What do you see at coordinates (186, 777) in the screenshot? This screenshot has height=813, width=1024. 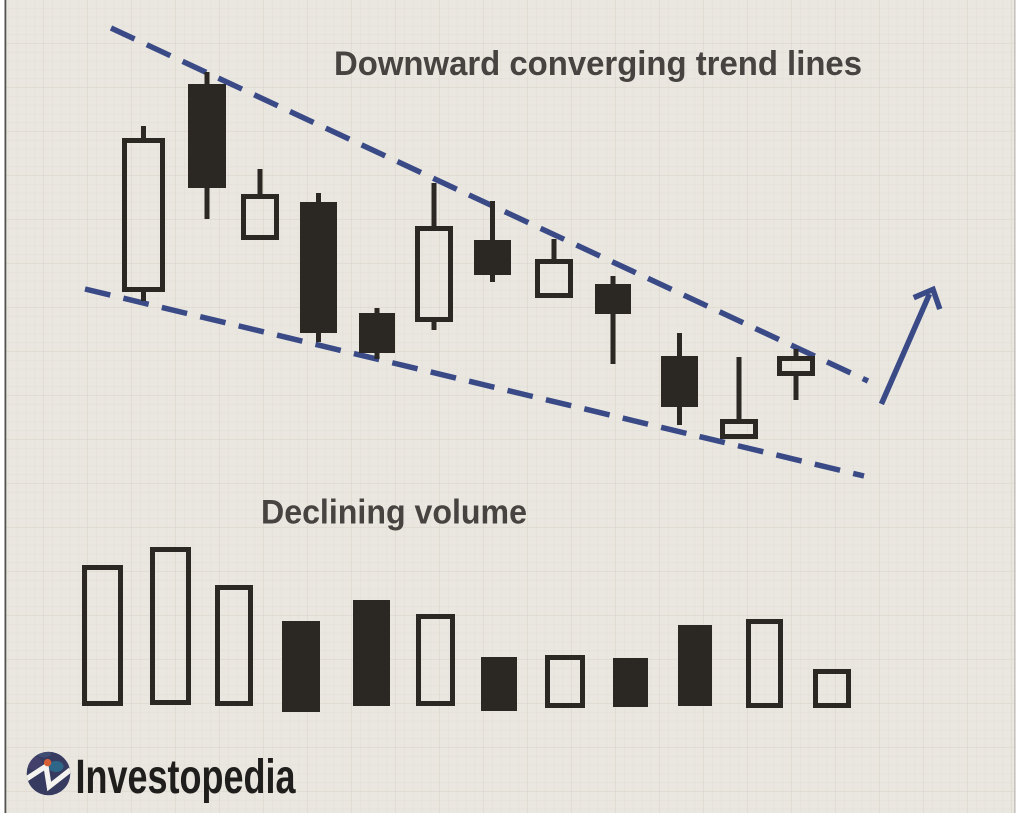 I see `svg-text: Investopedia` at bounding box center [186, 777].